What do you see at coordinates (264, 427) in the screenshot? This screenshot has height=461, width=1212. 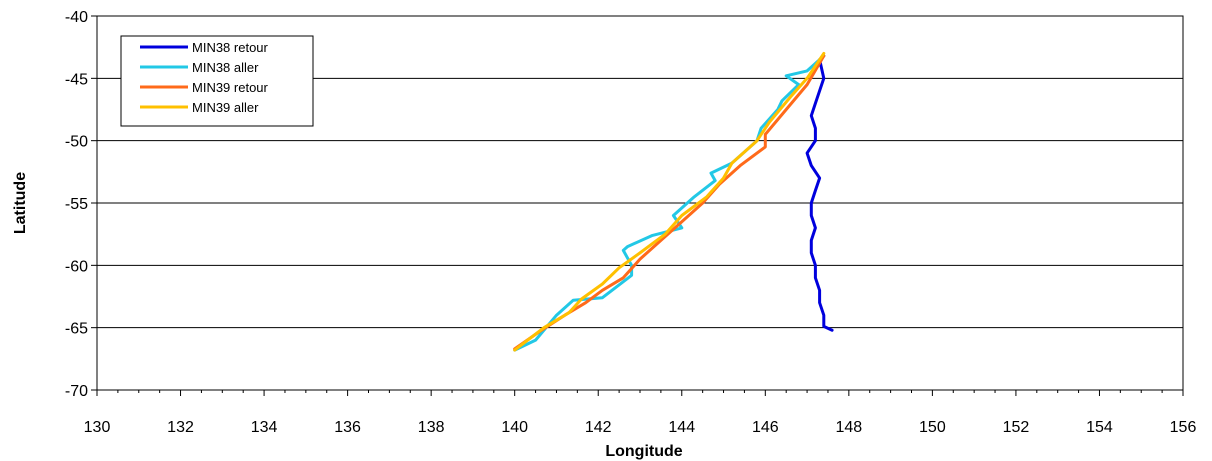 I see `x-tick-label: 134` at bounding box center [264, 427].